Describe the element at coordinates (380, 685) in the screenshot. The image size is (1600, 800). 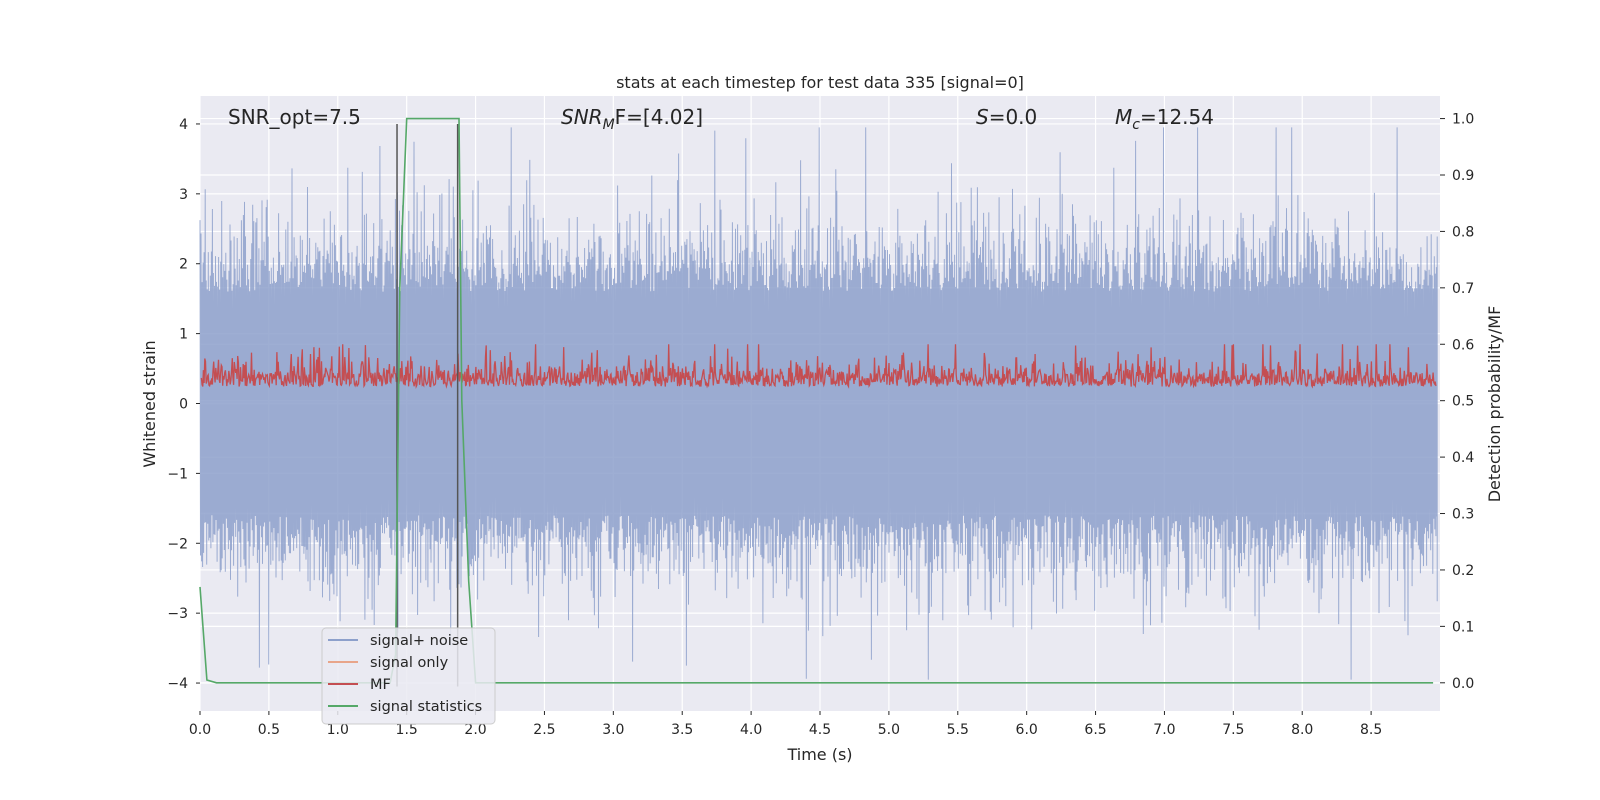
I see `legend-label-mf: MF` at that location.